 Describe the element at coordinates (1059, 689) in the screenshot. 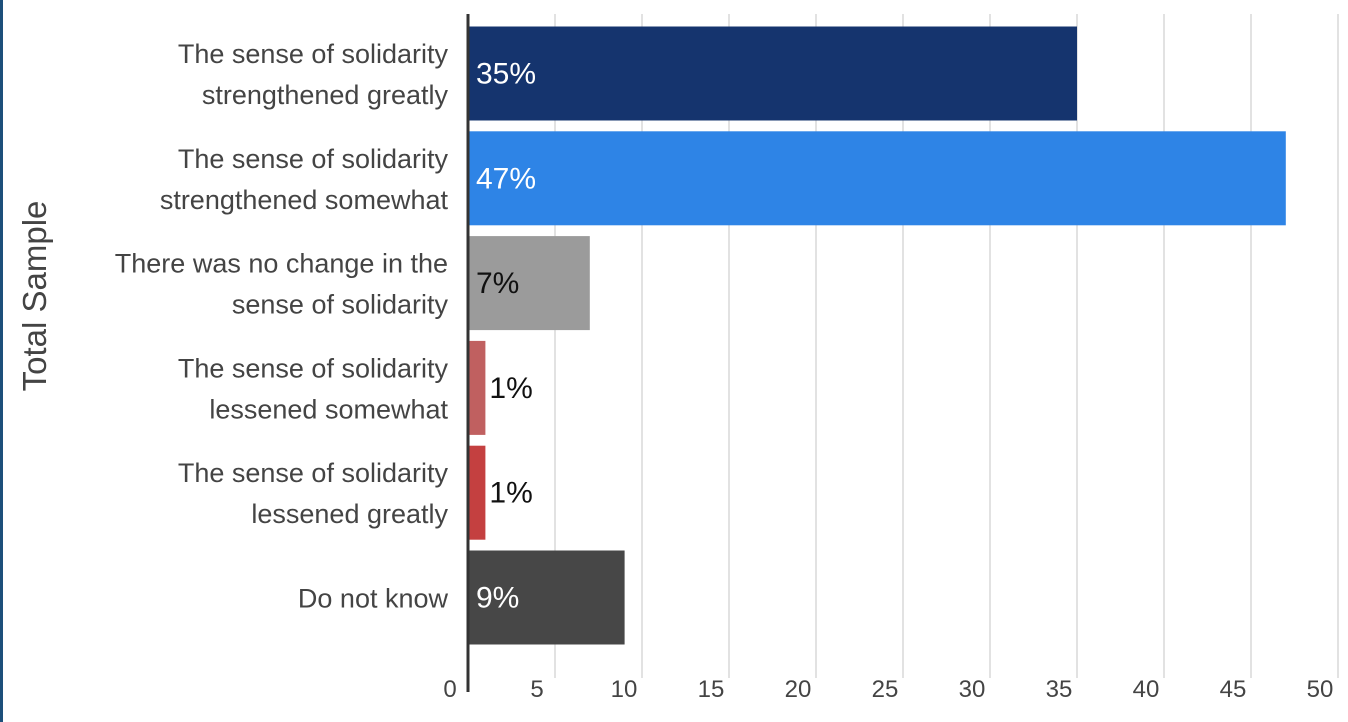

I see `x-tick-label: 35` at that location.